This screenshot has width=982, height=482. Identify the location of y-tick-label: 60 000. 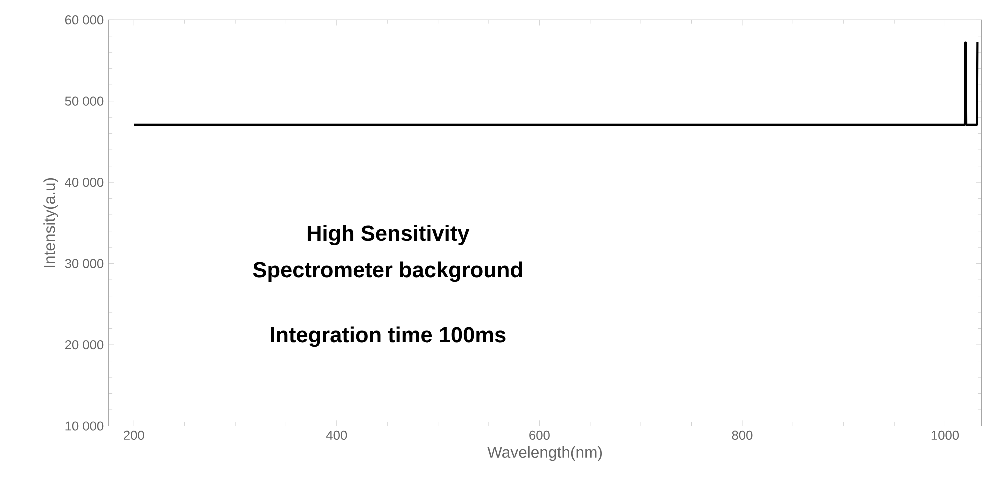
(84, 20).